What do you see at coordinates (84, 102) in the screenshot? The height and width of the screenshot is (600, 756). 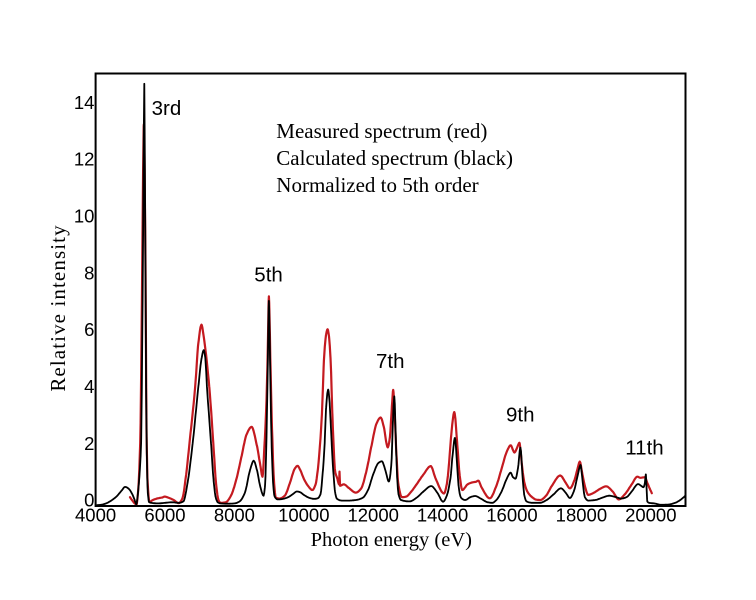 I see `svg-text: 14` at bounding box center [84, 102].